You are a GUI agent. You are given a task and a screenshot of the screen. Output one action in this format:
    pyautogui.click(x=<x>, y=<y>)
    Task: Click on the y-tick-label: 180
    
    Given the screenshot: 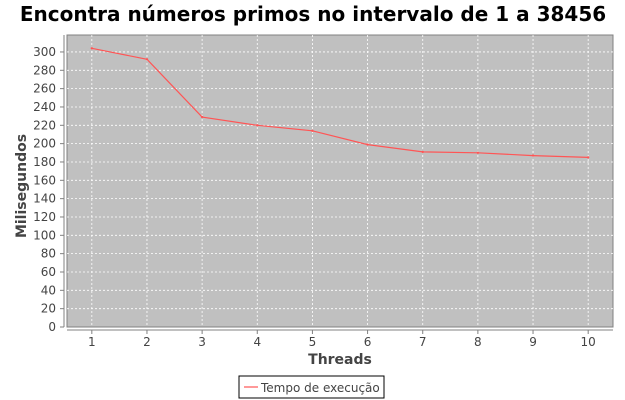 What is the action you would take?
    pyautogui.click(x=44, y=162)
    